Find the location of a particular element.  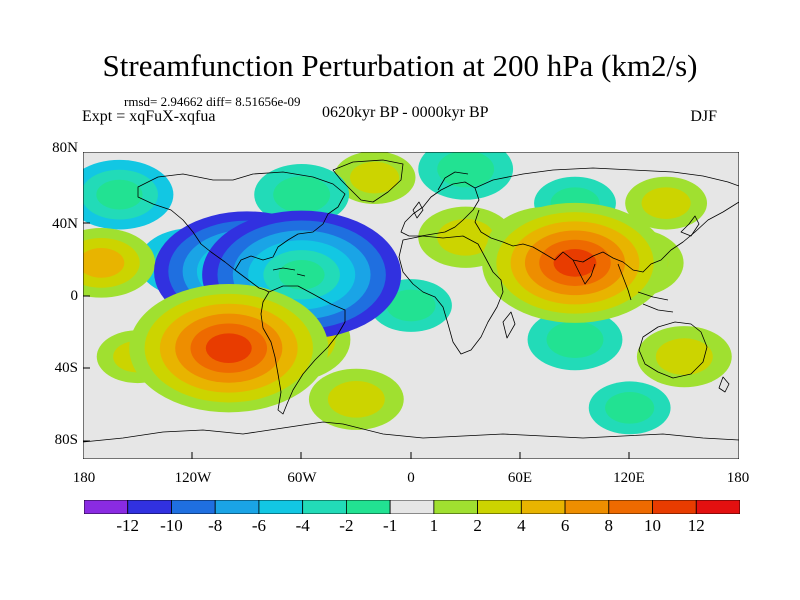

coastline-antarctica is located at coordinates (411, 432).